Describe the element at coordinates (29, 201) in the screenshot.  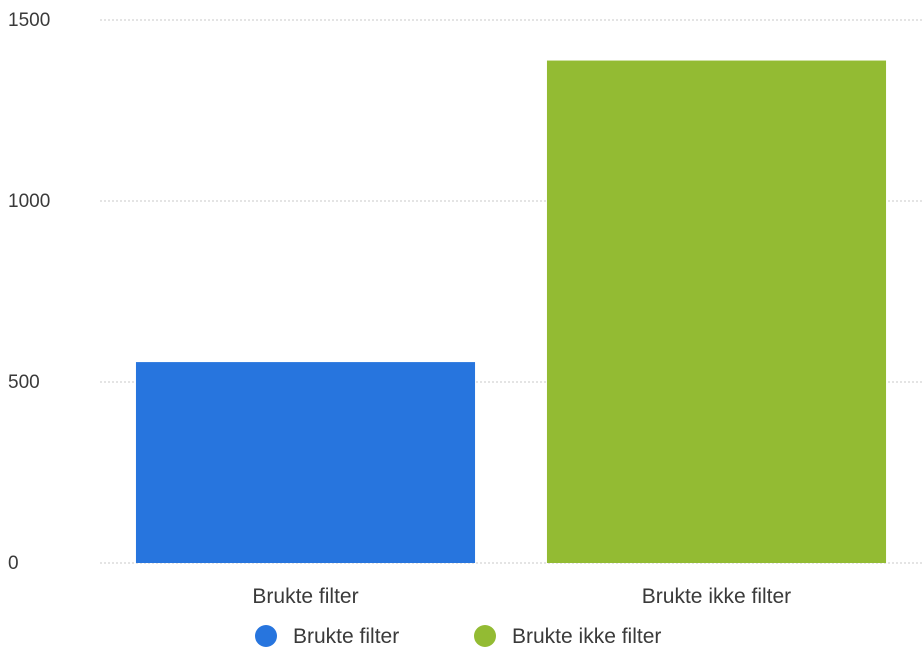
I see `y-tick-label: 1000` at that location.